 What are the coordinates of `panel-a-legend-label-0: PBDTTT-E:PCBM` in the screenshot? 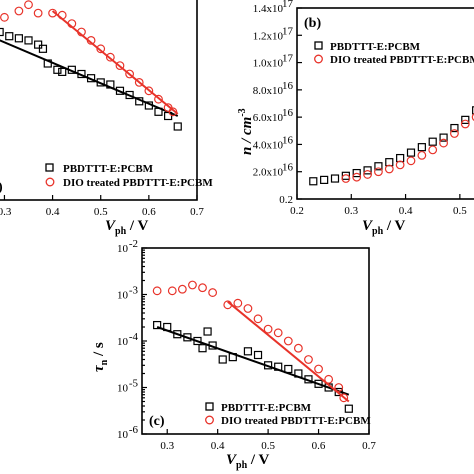 It's located at (108, 169).